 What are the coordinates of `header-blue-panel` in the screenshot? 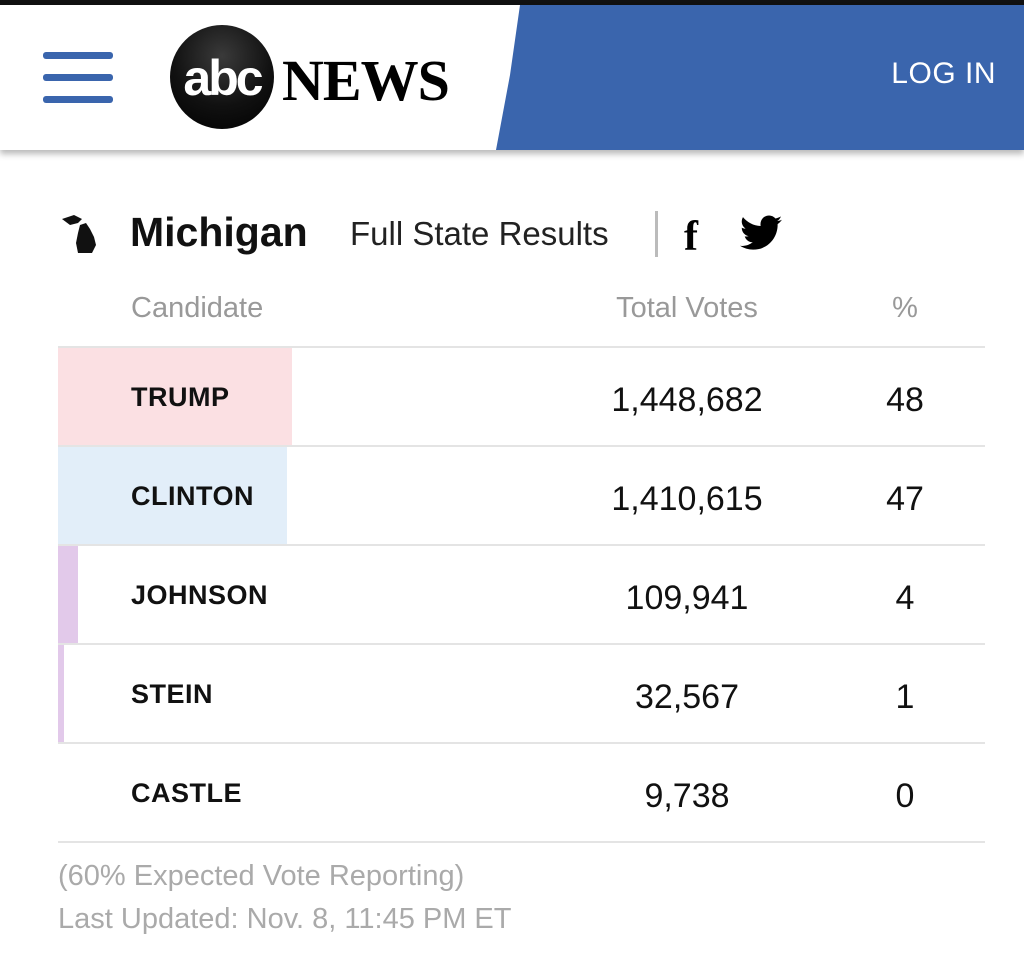 It's located at (760, 77).